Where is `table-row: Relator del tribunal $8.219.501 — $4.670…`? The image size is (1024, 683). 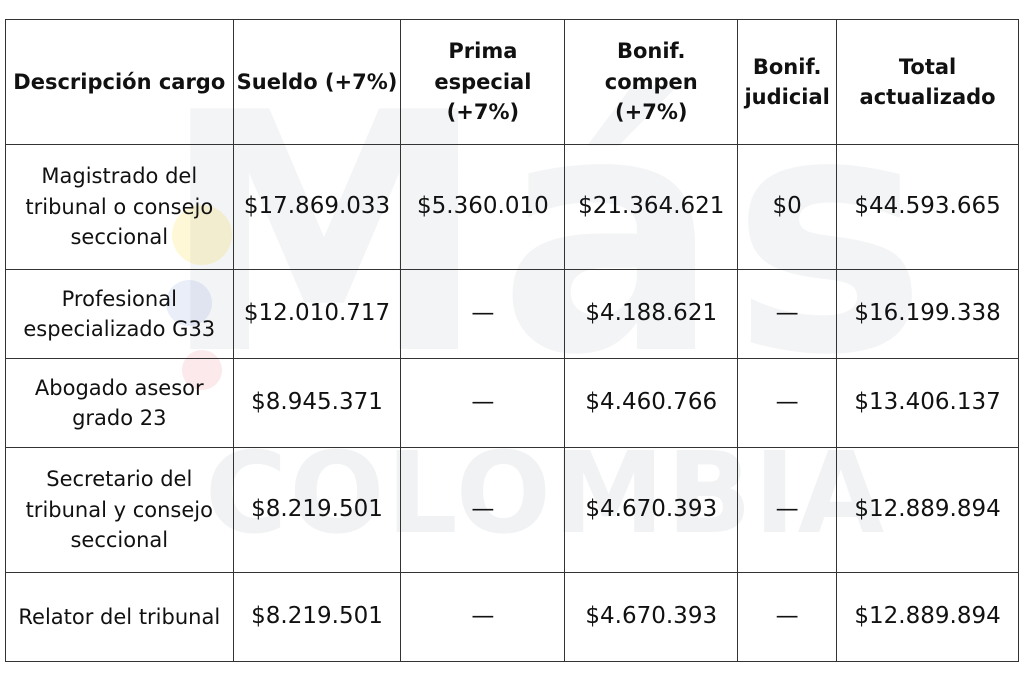
table-row: Relator del tribunal $8.219.501 — $4.670… is located at coordinates (512, 617).